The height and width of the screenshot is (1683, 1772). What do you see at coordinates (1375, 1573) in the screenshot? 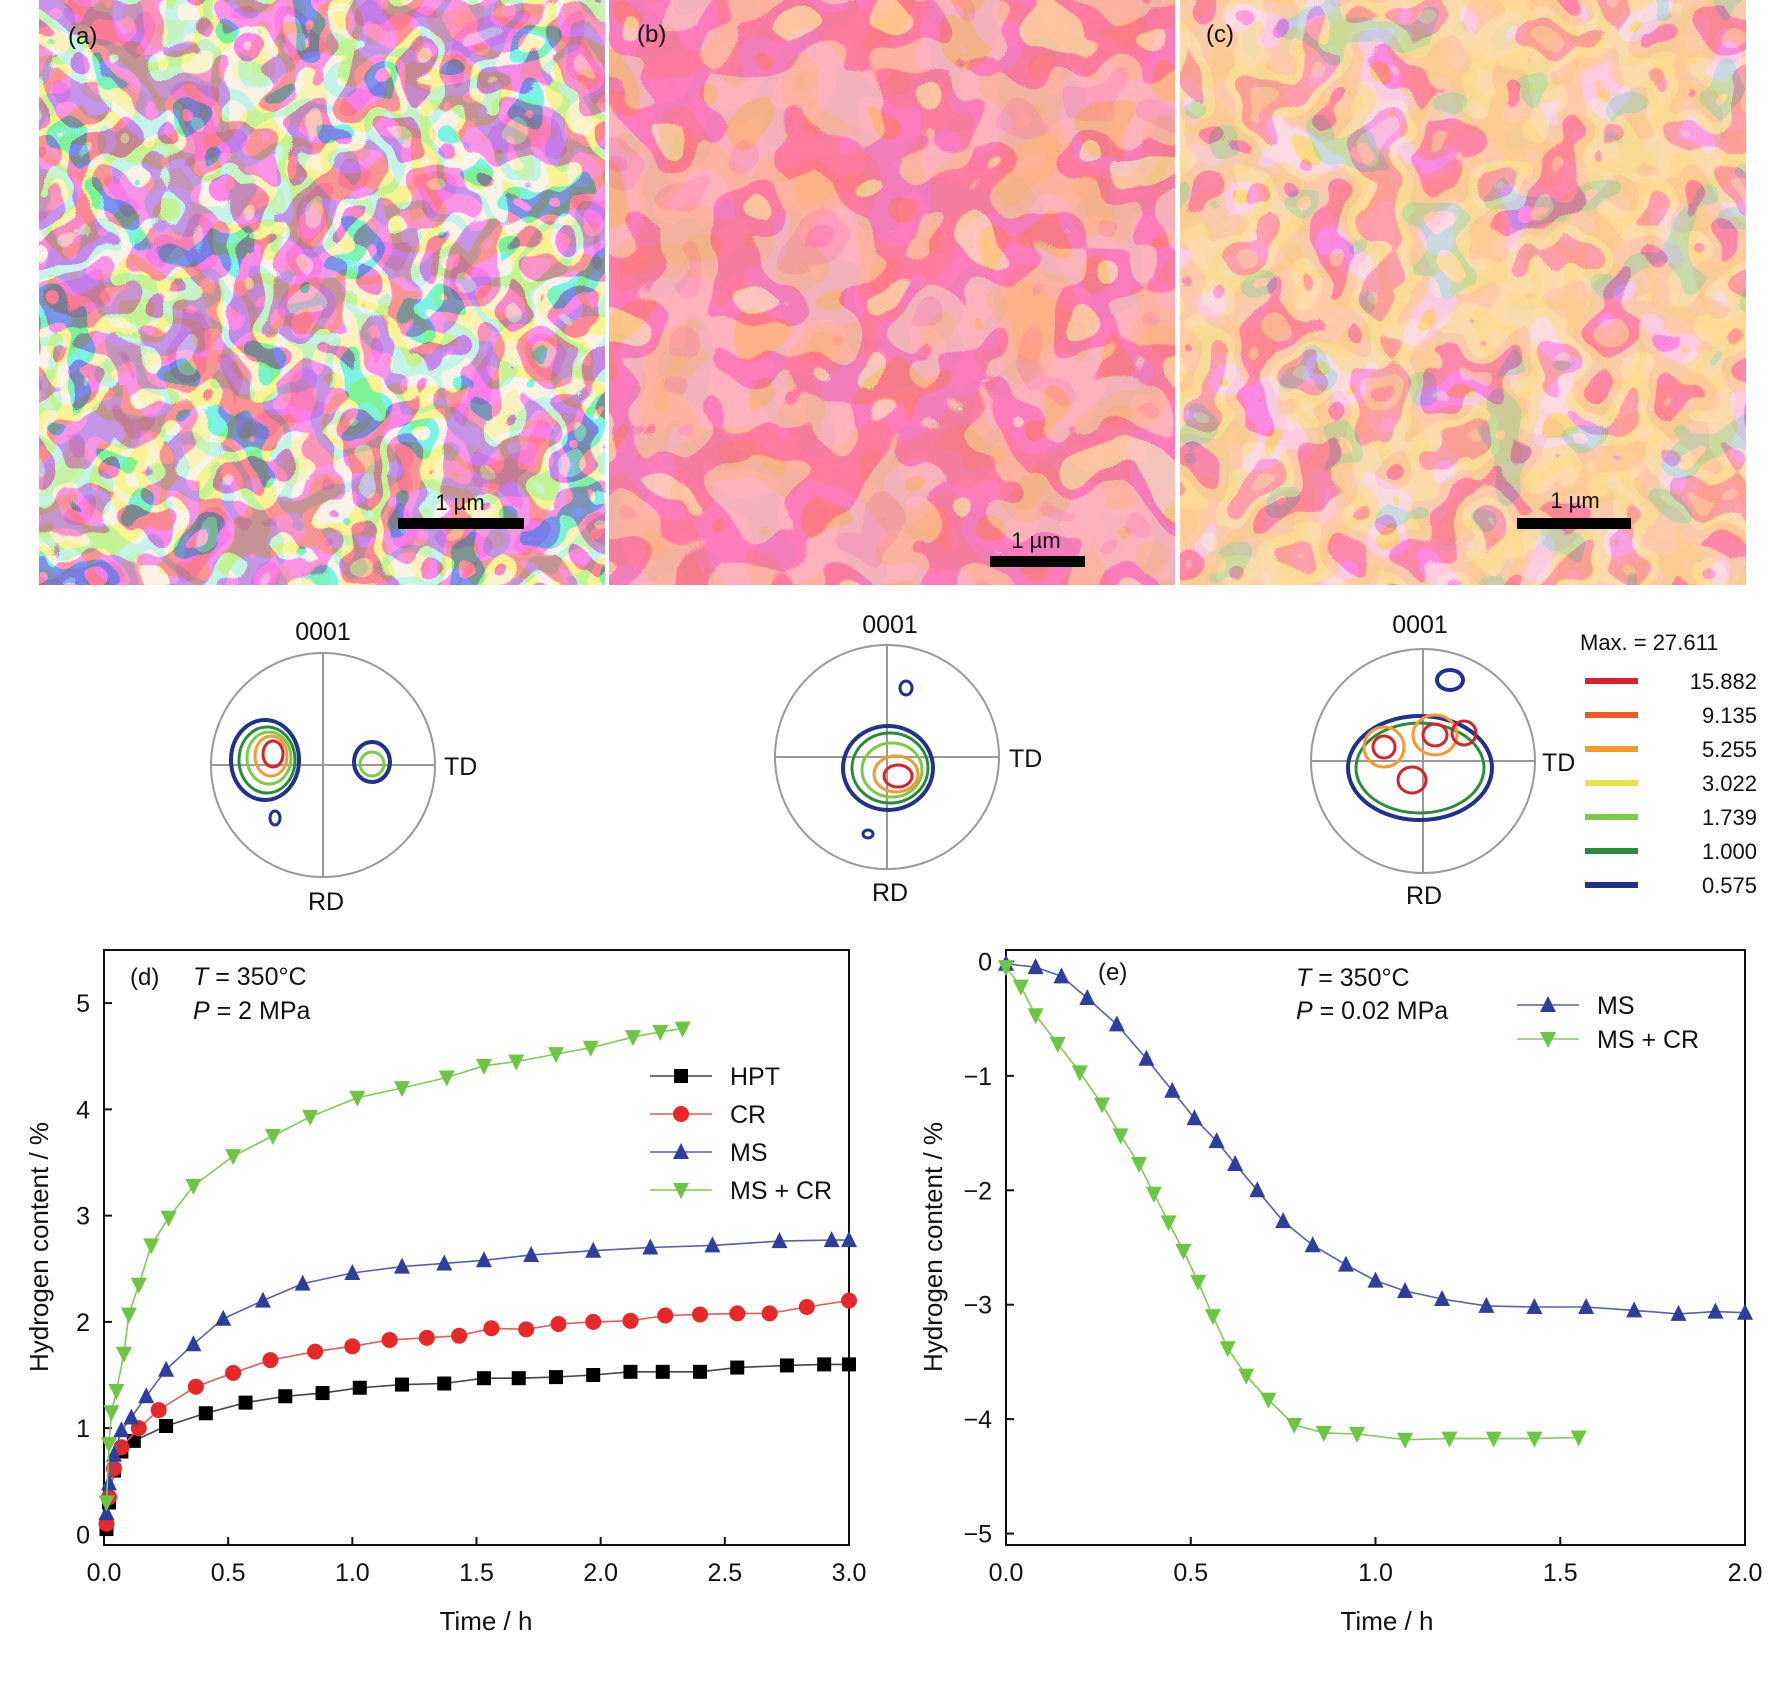
I see `x-tick-label: 1.0` at bounding box center [1375, 1573].